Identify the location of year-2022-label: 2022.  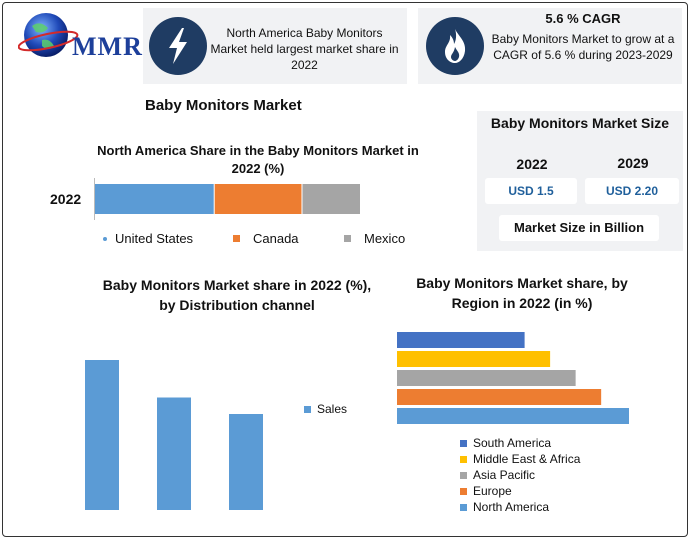
(532, 164).